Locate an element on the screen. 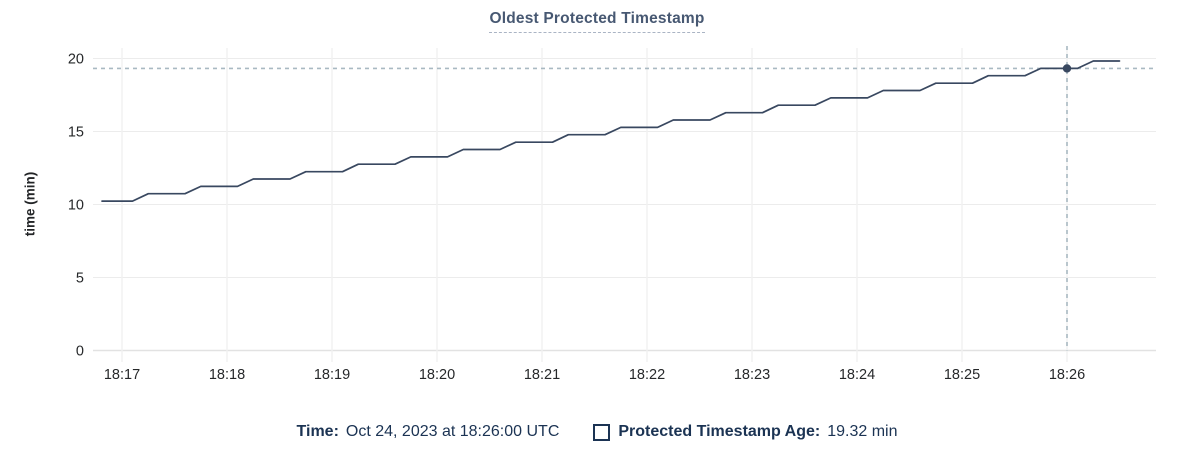  legend-time-value: Oct 24, 2023 at 18:26:00 UTC is located at coordinates (452, 431).